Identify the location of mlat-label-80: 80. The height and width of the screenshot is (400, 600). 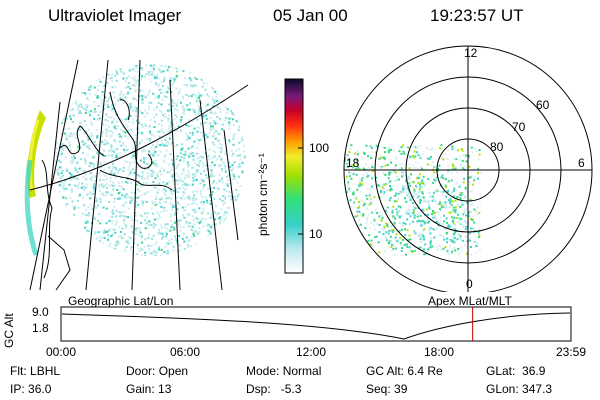
(497, 147).